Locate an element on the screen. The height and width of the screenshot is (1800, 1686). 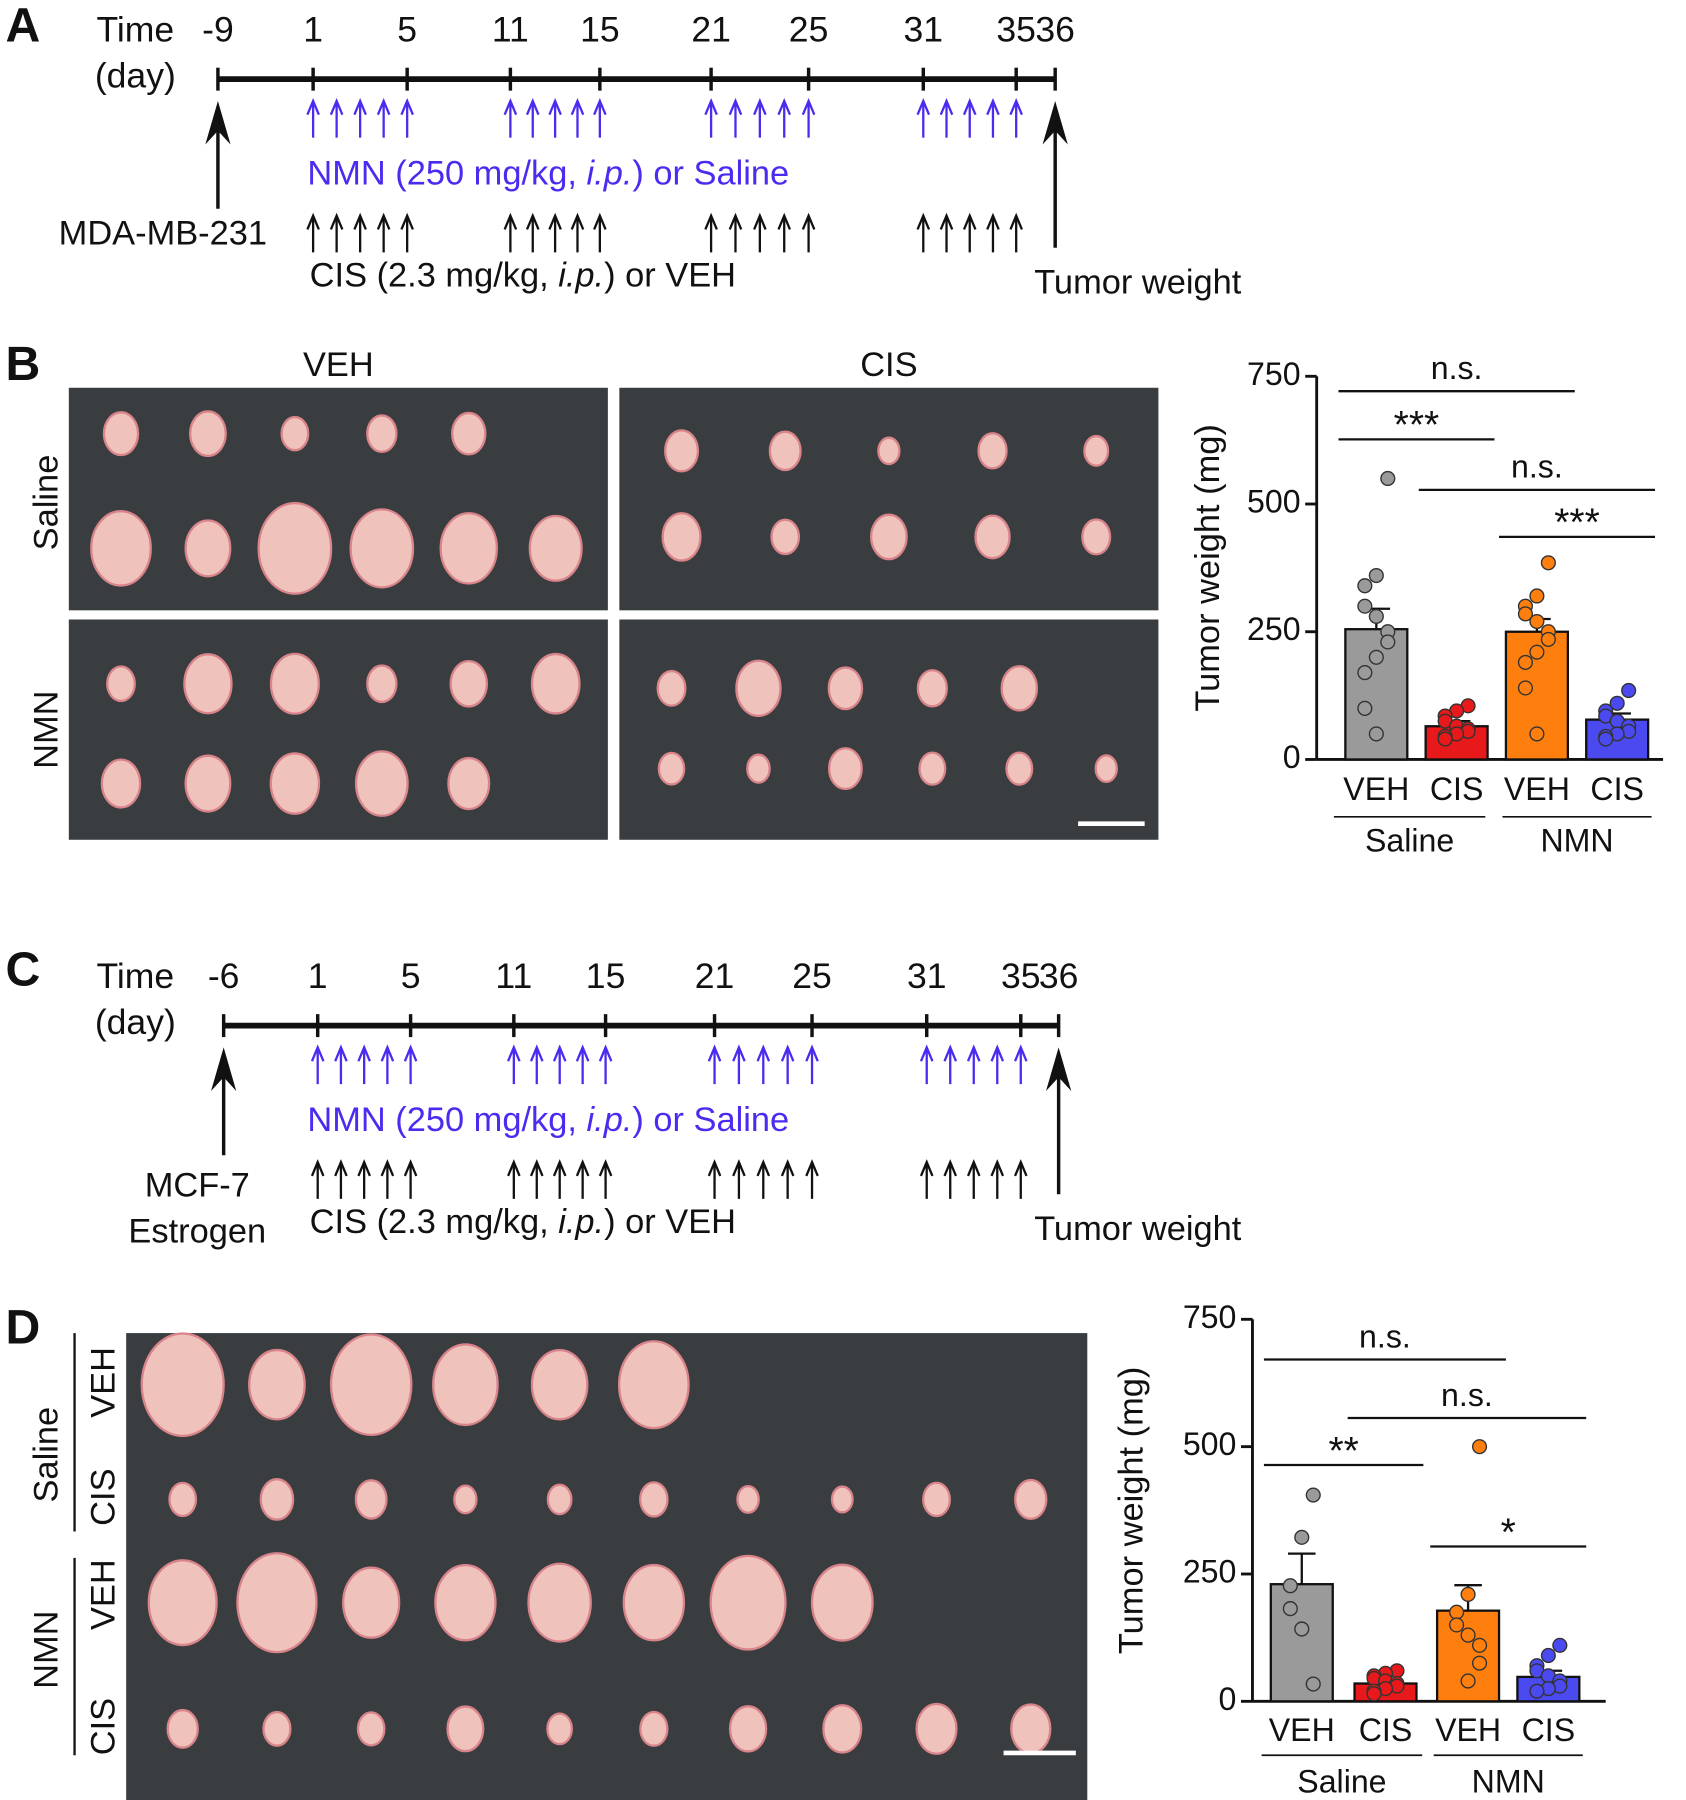
photo-column-label: CIS is located at coordinates (888, 365).